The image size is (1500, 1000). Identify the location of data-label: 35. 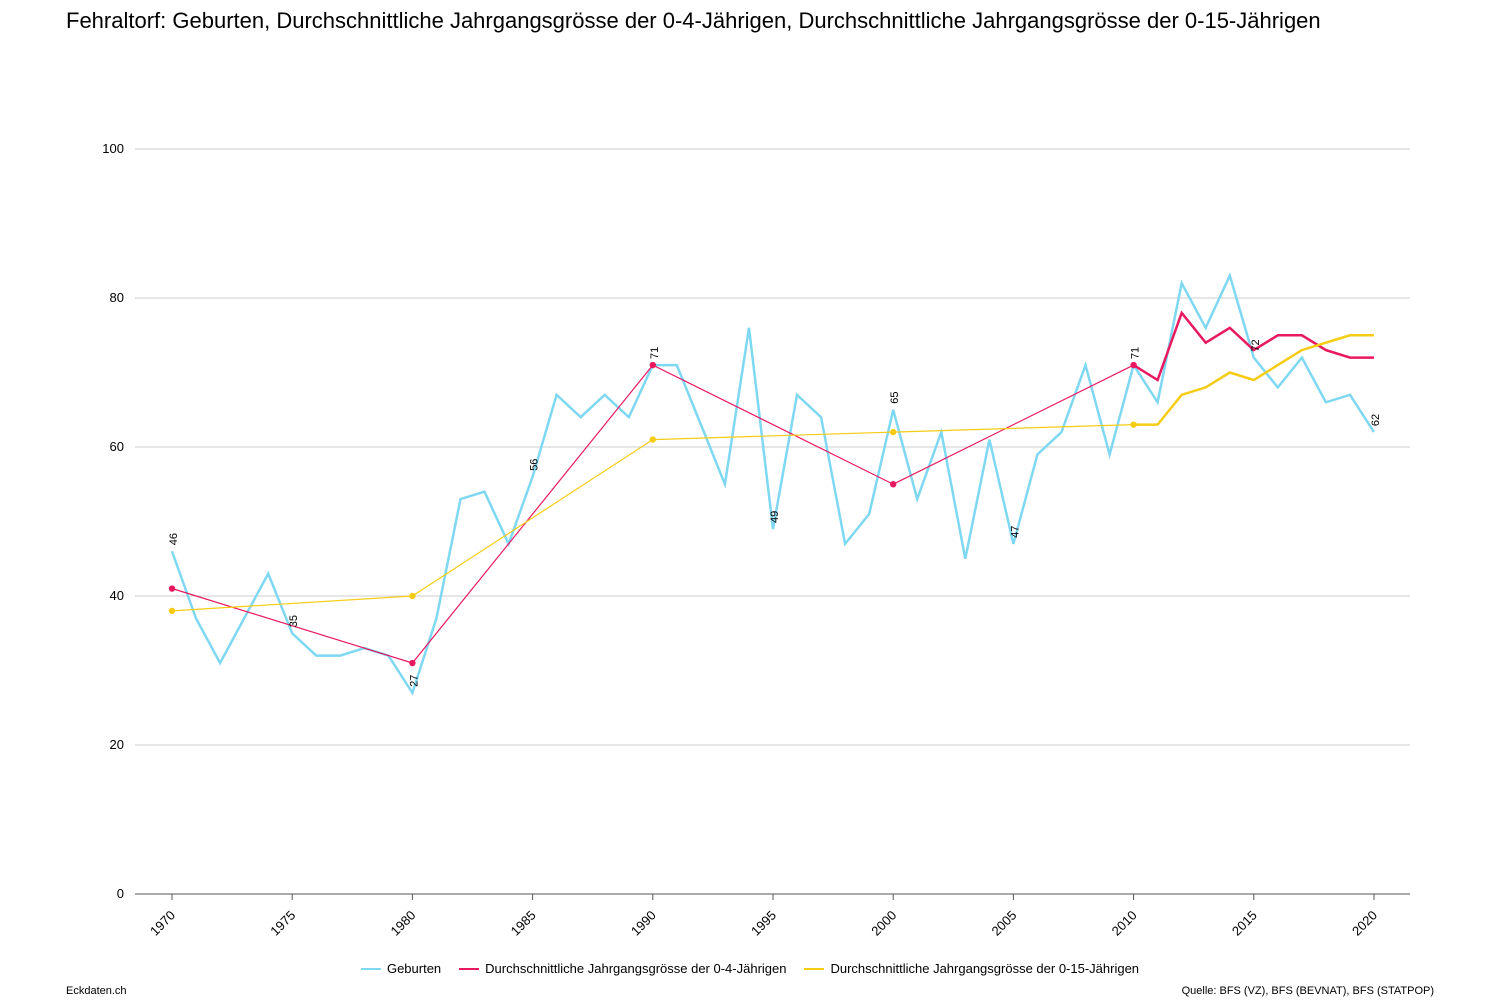
(294, 621).